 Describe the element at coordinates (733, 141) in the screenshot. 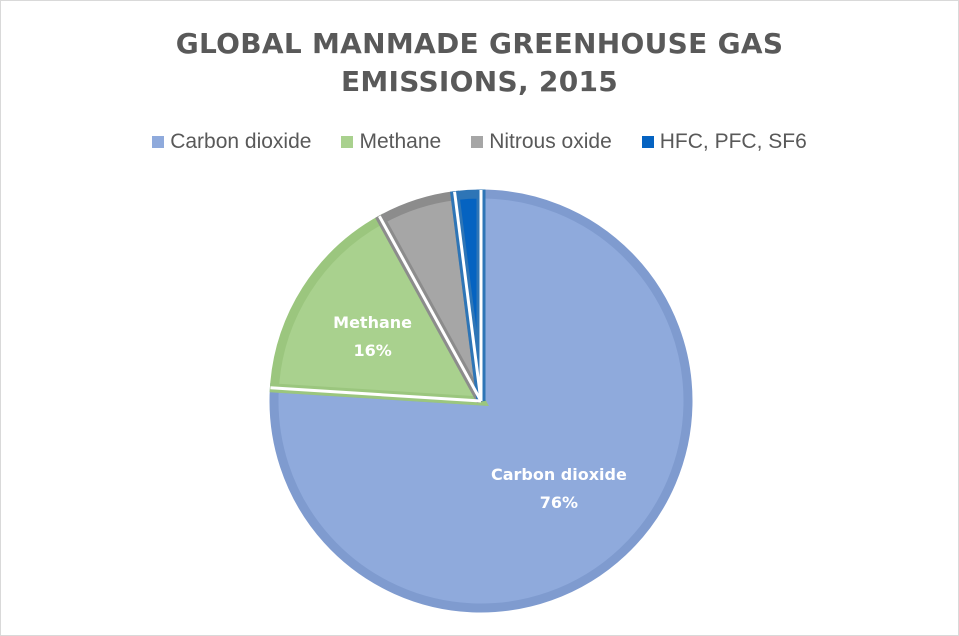

I see `legend-label-hfc-pfc-sf6: HFC, PFC, SF6` at that location.